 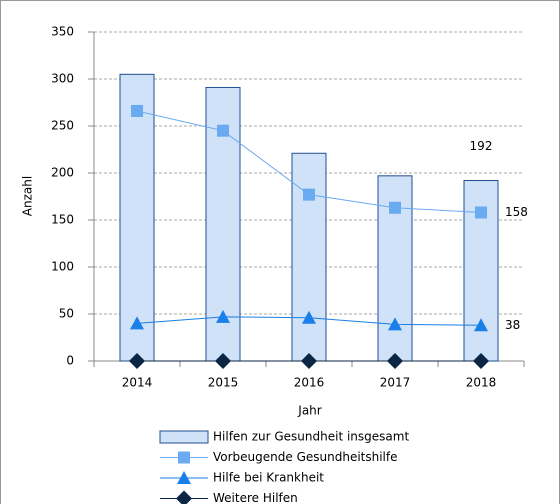 What do you see at coordinates (70, 361) in the screenshot?
I see `y-tick-label: 0` at bounding box center [70, 361].